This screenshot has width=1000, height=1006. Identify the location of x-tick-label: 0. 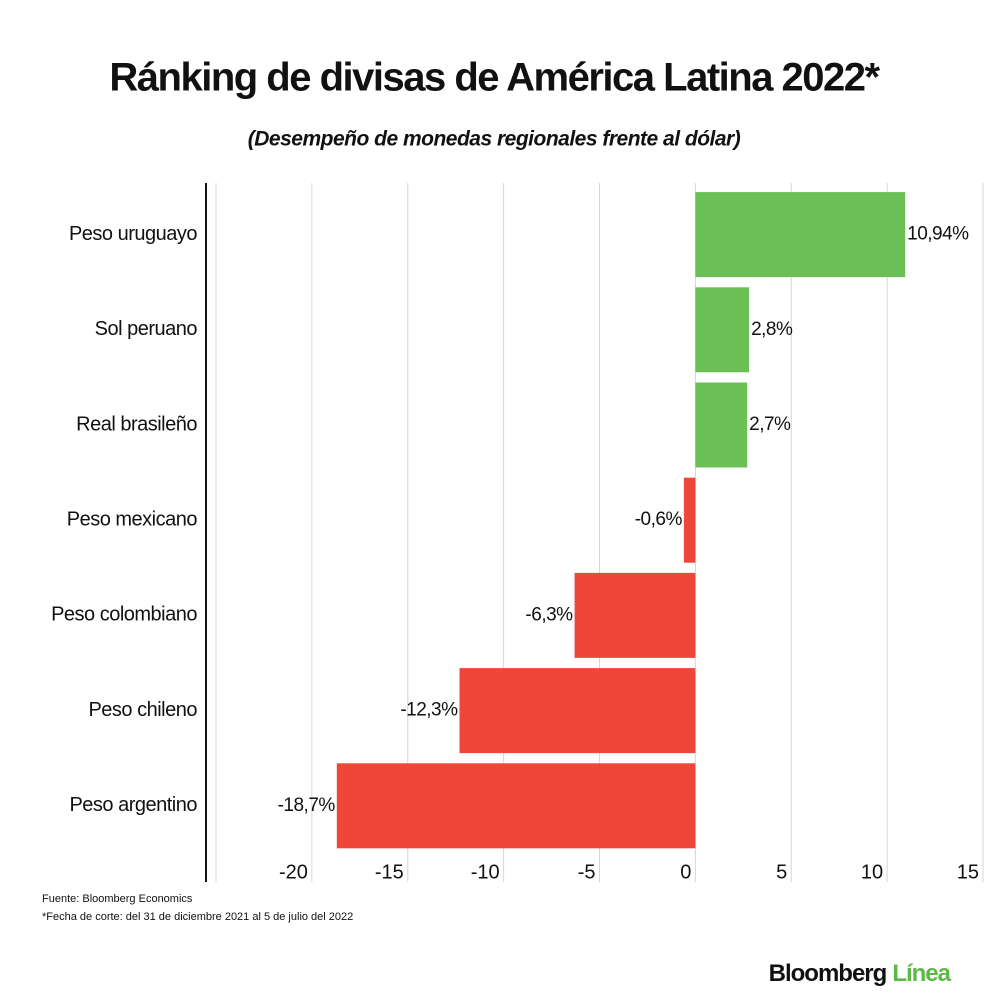
(685, 872).